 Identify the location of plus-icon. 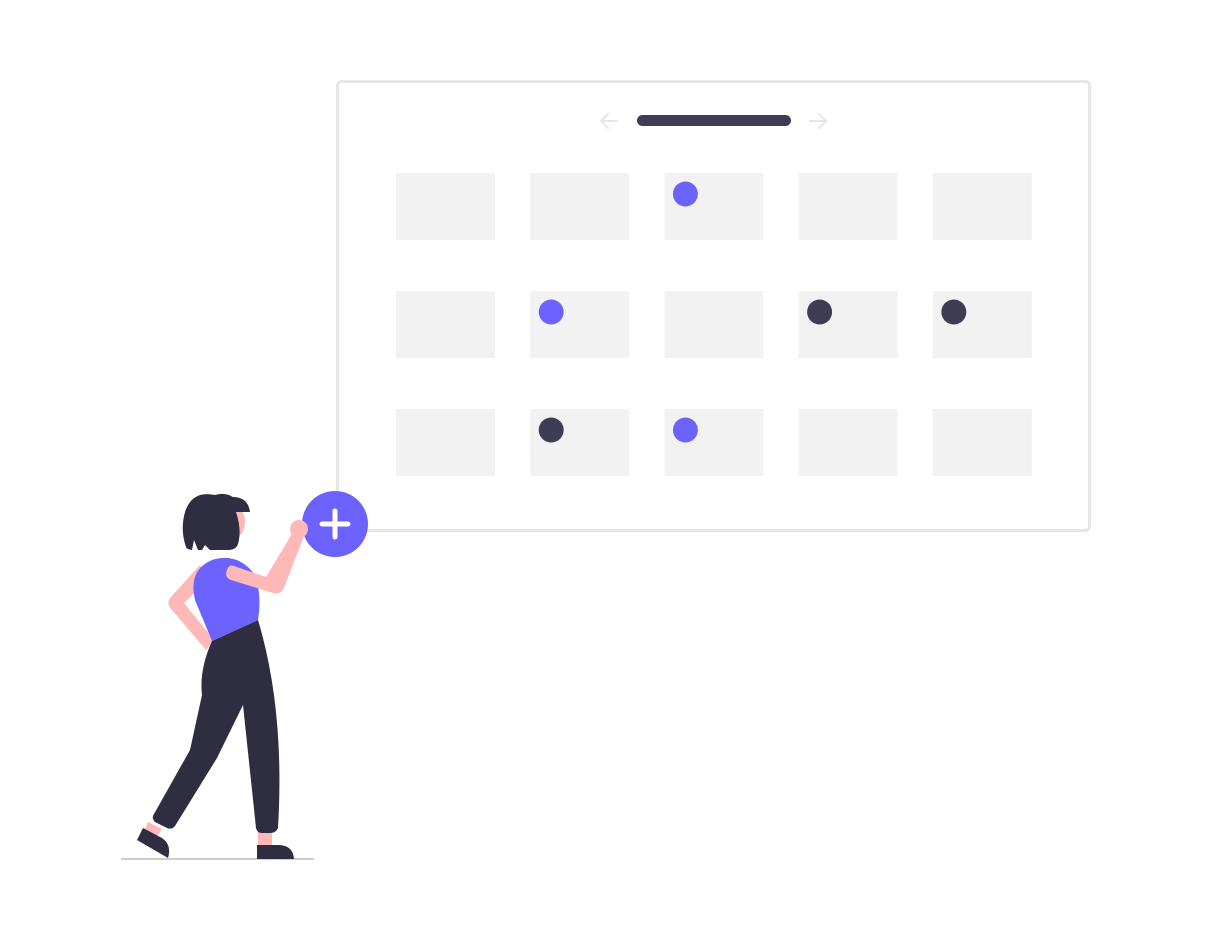
(335, 524).